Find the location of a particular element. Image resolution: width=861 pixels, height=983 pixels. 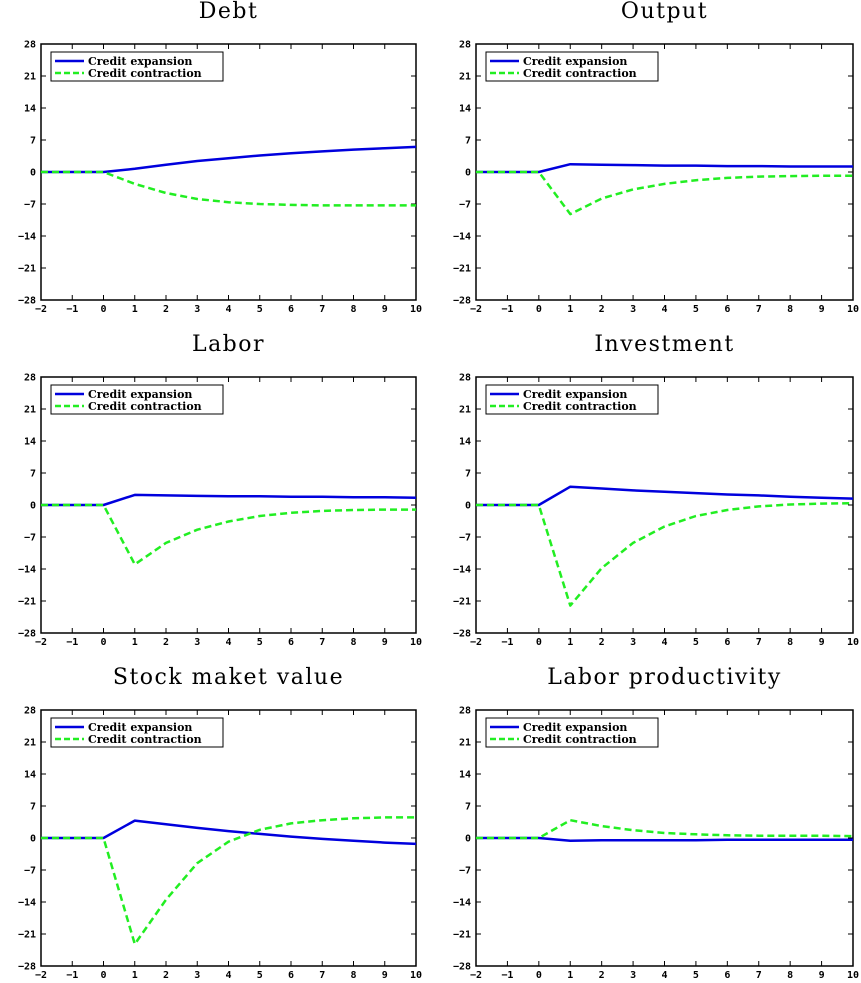

series-line-credit-contraction is located at coordinates (228, 188).